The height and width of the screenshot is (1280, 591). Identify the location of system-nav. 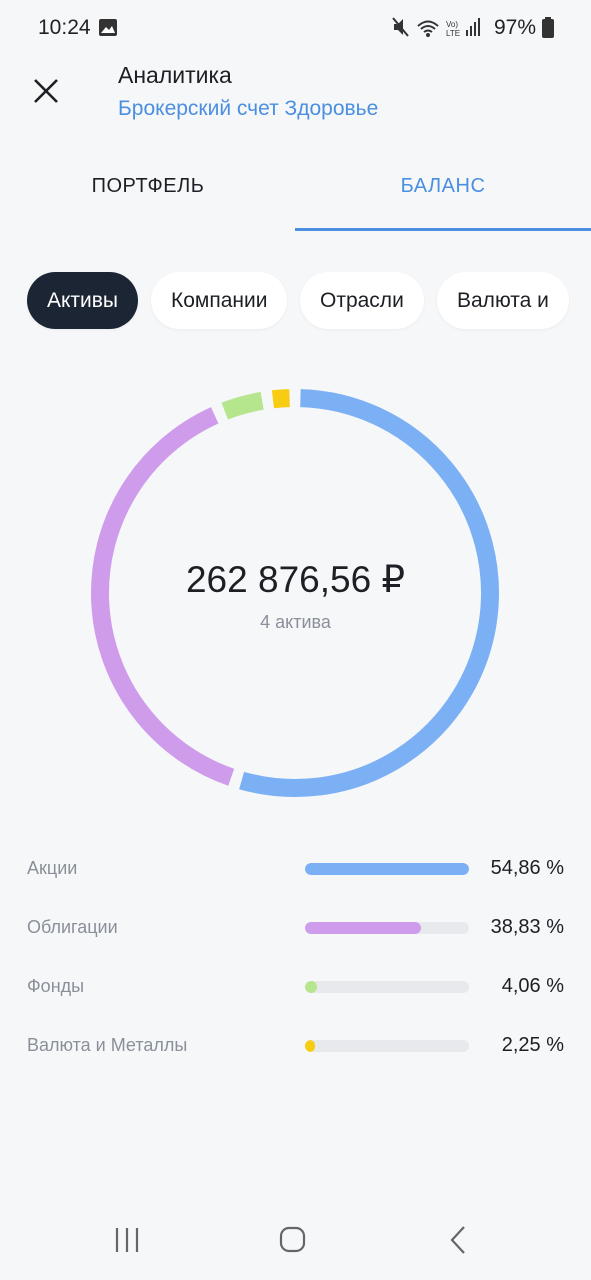
(290, 1240).